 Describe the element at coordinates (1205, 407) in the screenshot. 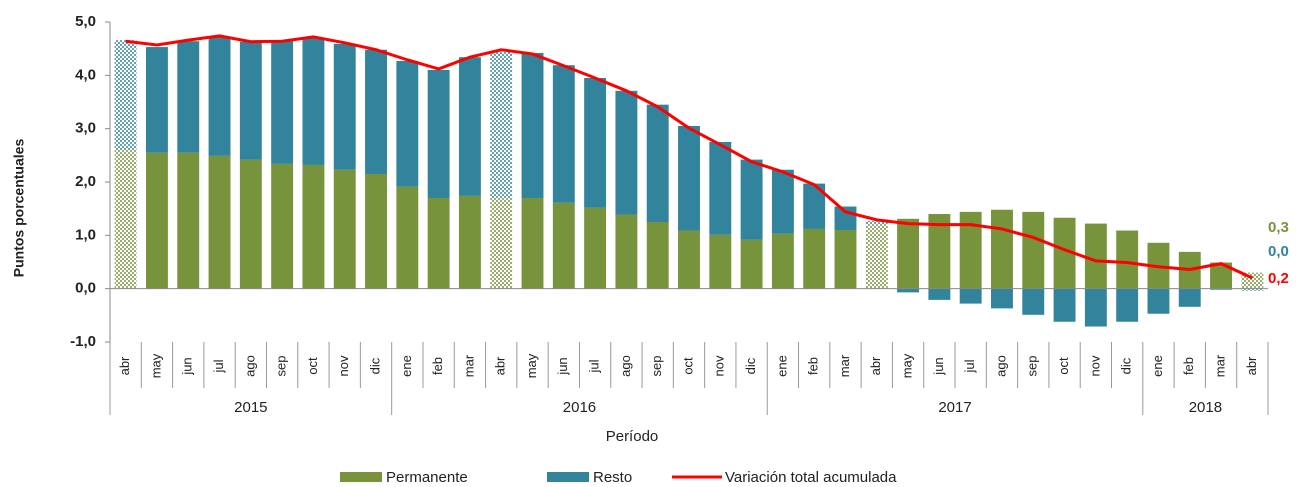

I see `group-label: 2018` at that location.